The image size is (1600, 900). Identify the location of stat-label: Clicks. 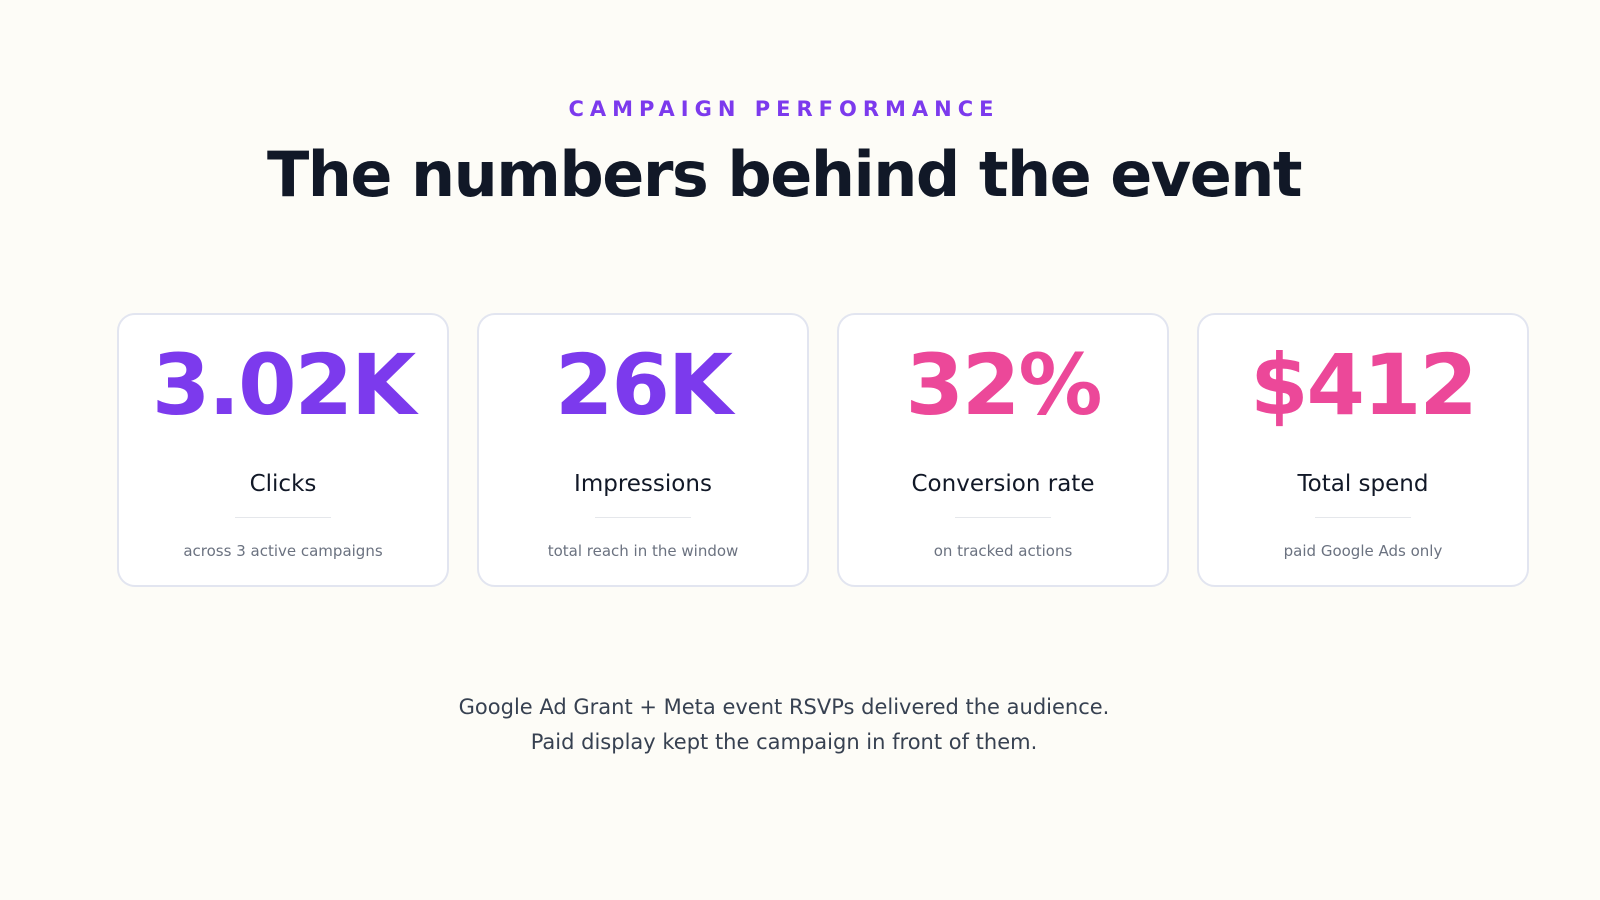
(283, 484).